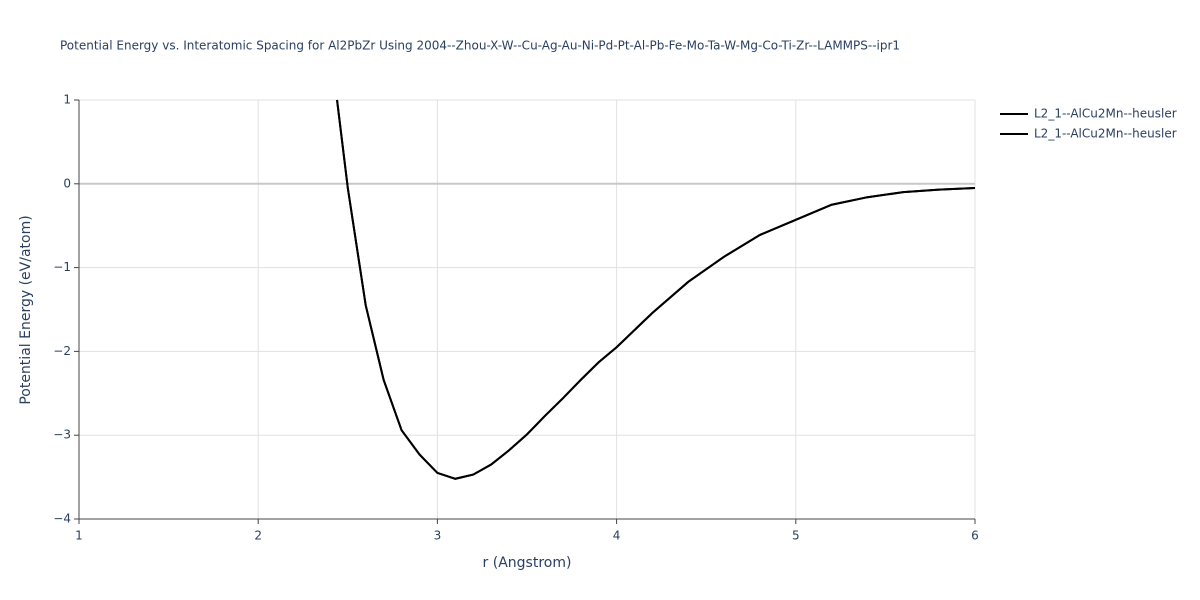 This screenshot has width=1200, height=600. Describe the element at coordinates (62, 519) in the screenshot. I see `y-tick-label: −4` at that location.